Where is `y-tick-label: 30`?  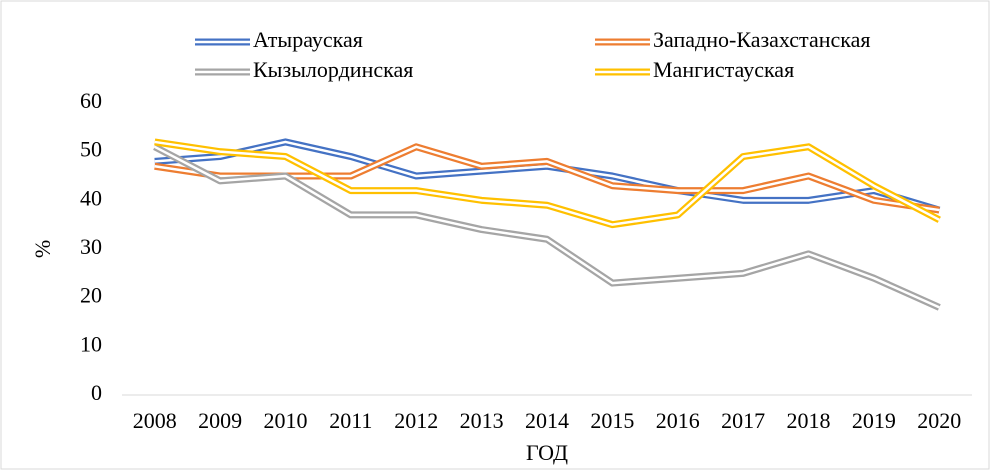
y-tick-label: 30 is located at coordinates (91, 246).